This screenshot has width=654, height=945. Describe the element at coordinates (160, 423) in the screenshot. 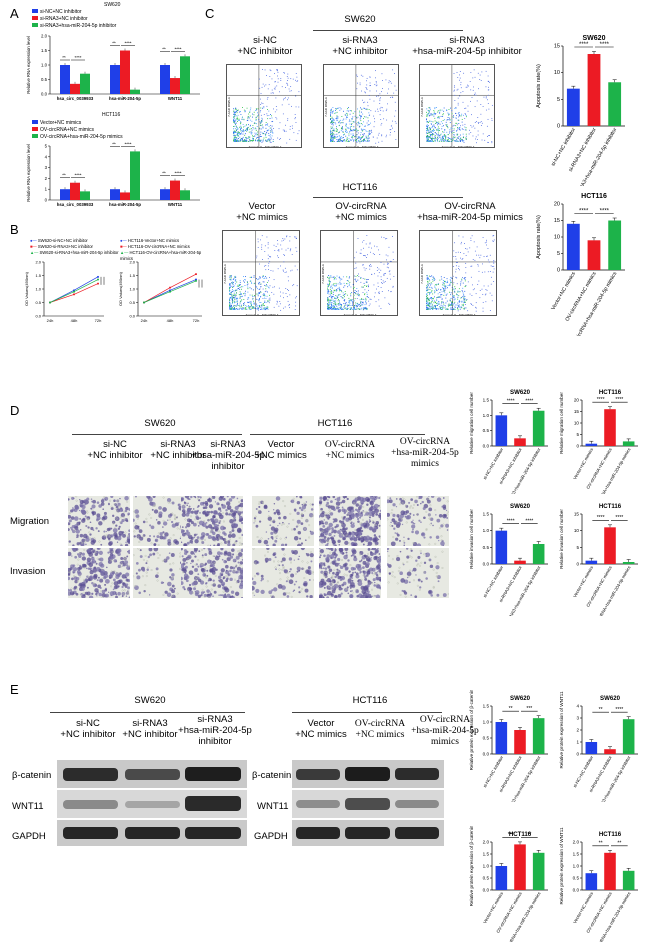

I see `d-sw620-title: SW620` at that location.